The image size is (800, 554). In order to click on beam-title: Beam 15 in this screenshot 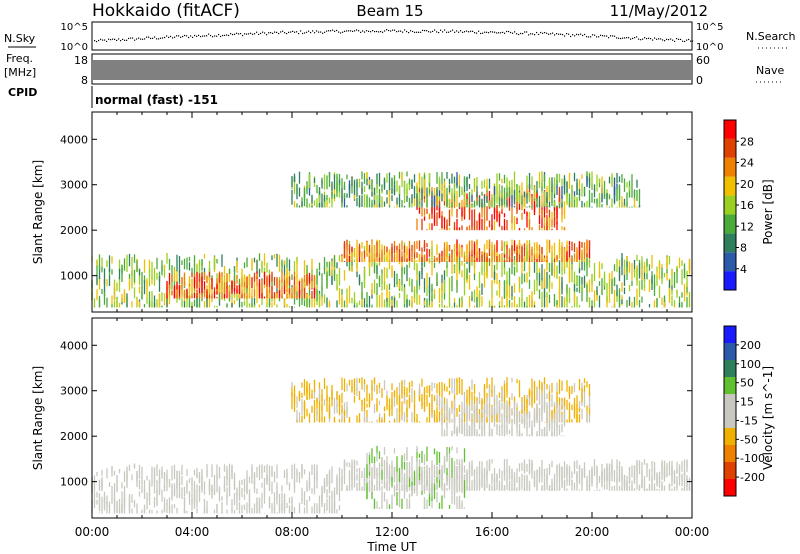, I will do `click(389, 11)`.